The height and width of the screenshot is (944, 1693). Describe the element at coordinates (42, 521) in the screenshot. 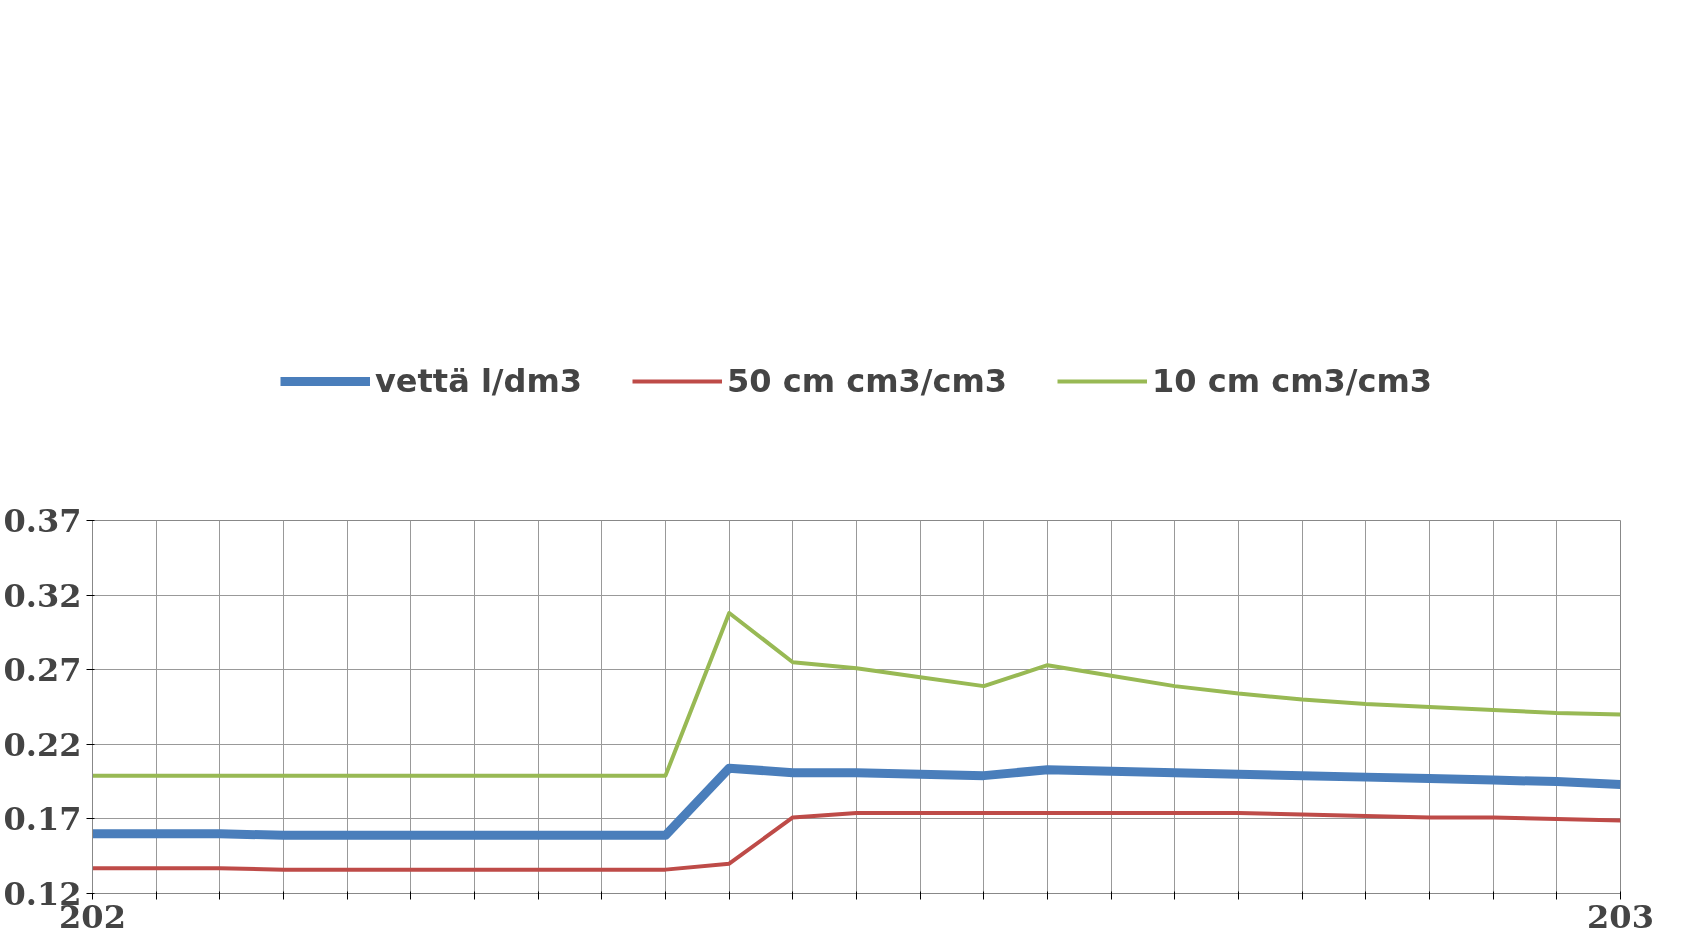

I see `y-tick-label: 0.37` at that location.